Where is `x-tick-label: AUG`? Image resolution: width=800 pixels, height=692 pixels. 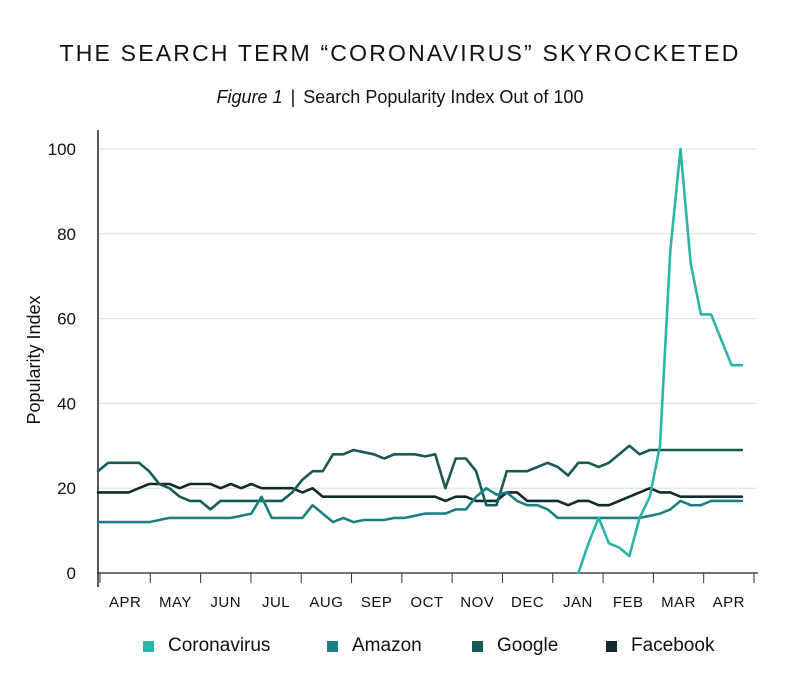
x-tick-label: AUG is located at coordinates (326, 602).